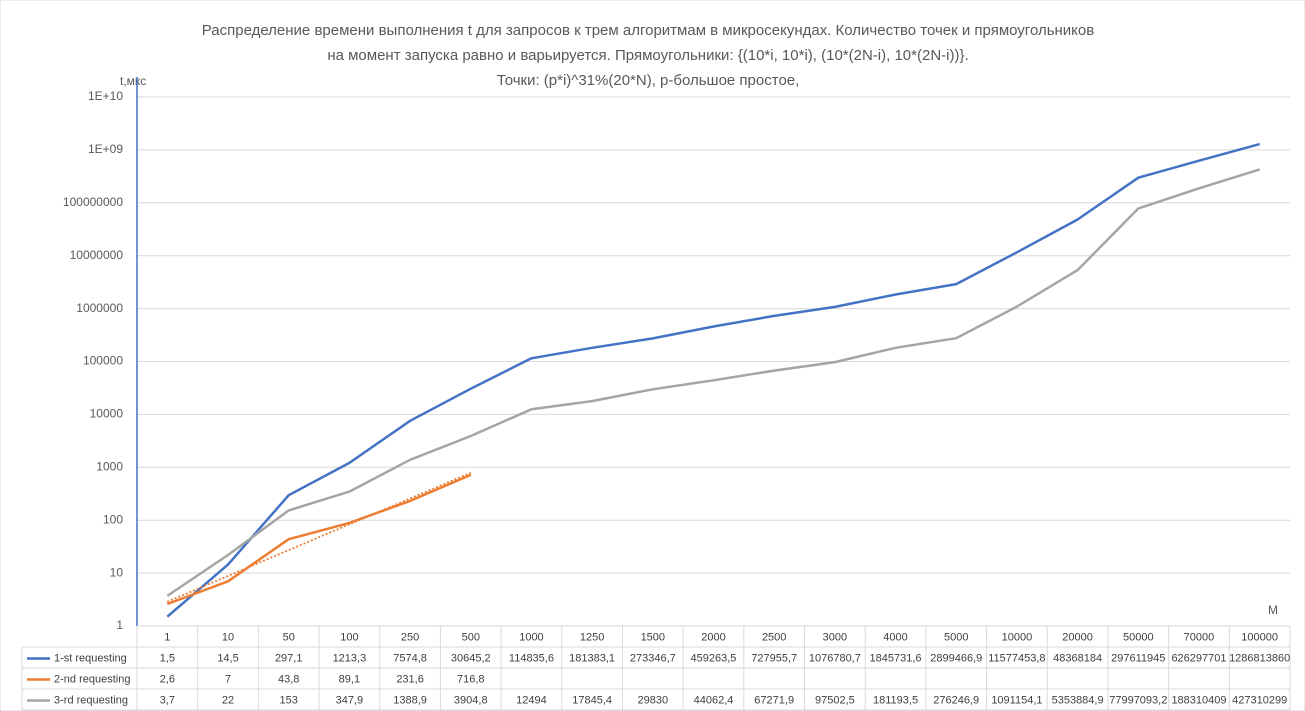  I want to click on table-value: 67271,9, so click(774, 700).